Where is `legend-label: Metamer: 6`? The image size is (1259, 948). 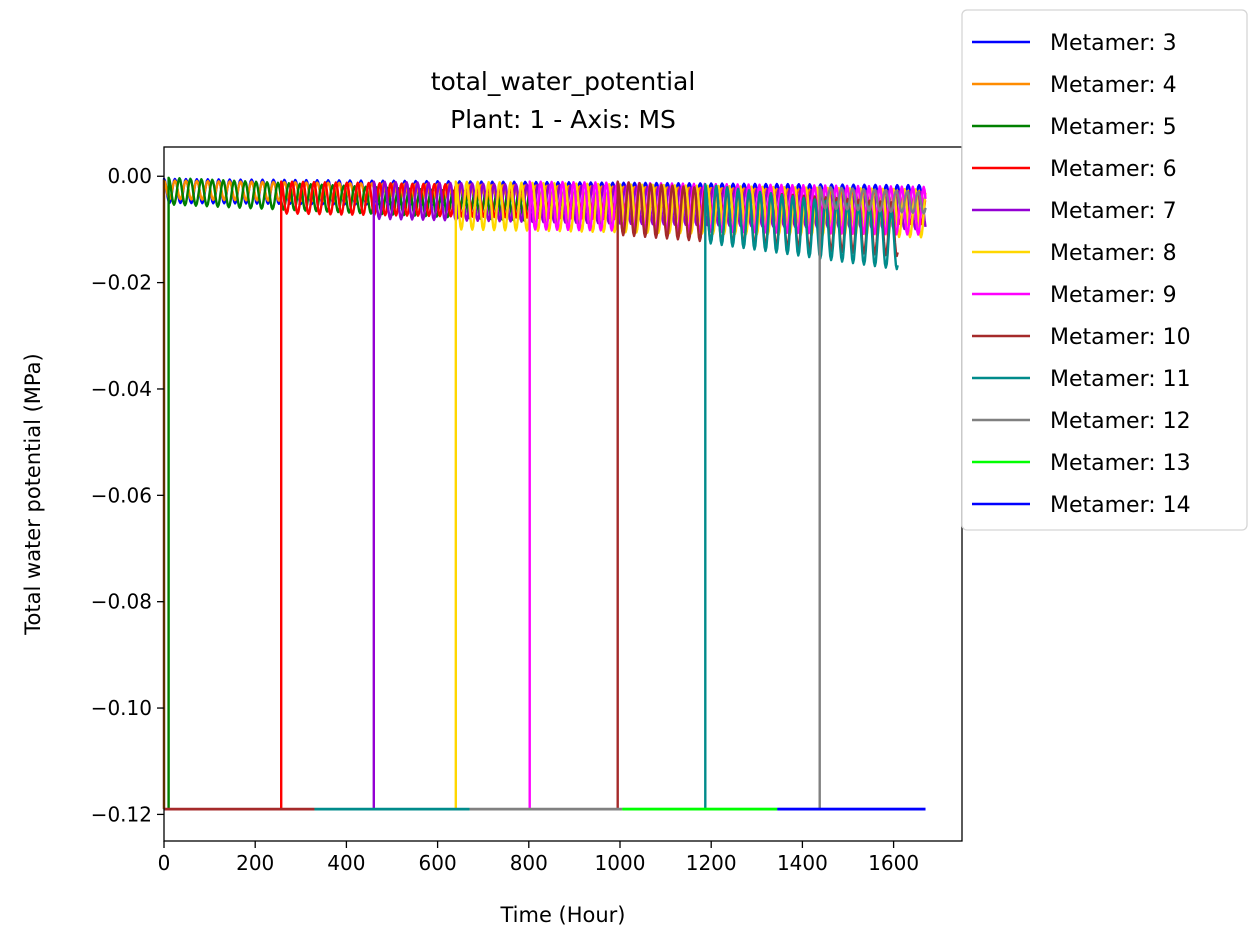 legend-label: Metamer: 6 is located at coordinates (1113, 169).